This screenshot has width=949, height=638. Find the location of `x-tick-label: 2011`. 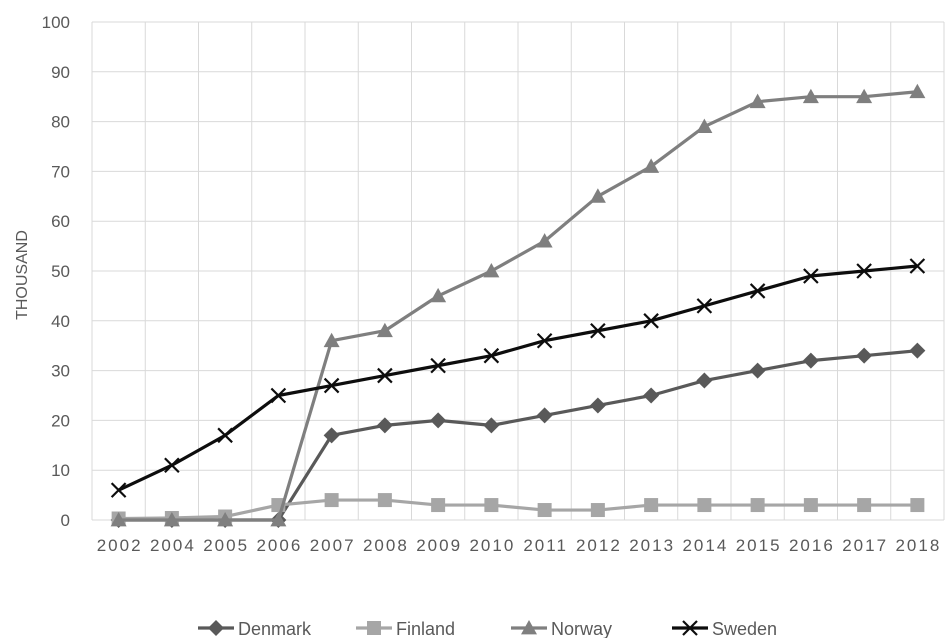

x-tick-label: 2011 is located at coordinates (545, 545).